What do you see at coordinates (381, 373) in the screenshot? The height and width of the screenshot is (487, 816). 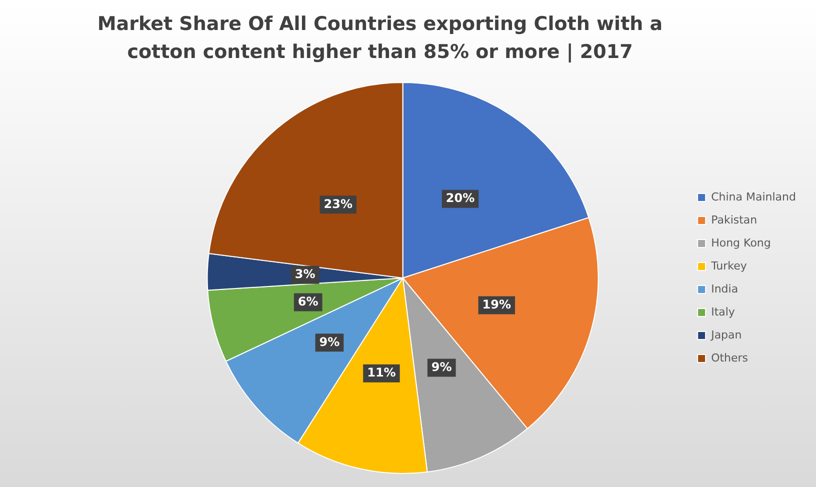 I see `data-label: 11%` at bounding box center [381, 373].